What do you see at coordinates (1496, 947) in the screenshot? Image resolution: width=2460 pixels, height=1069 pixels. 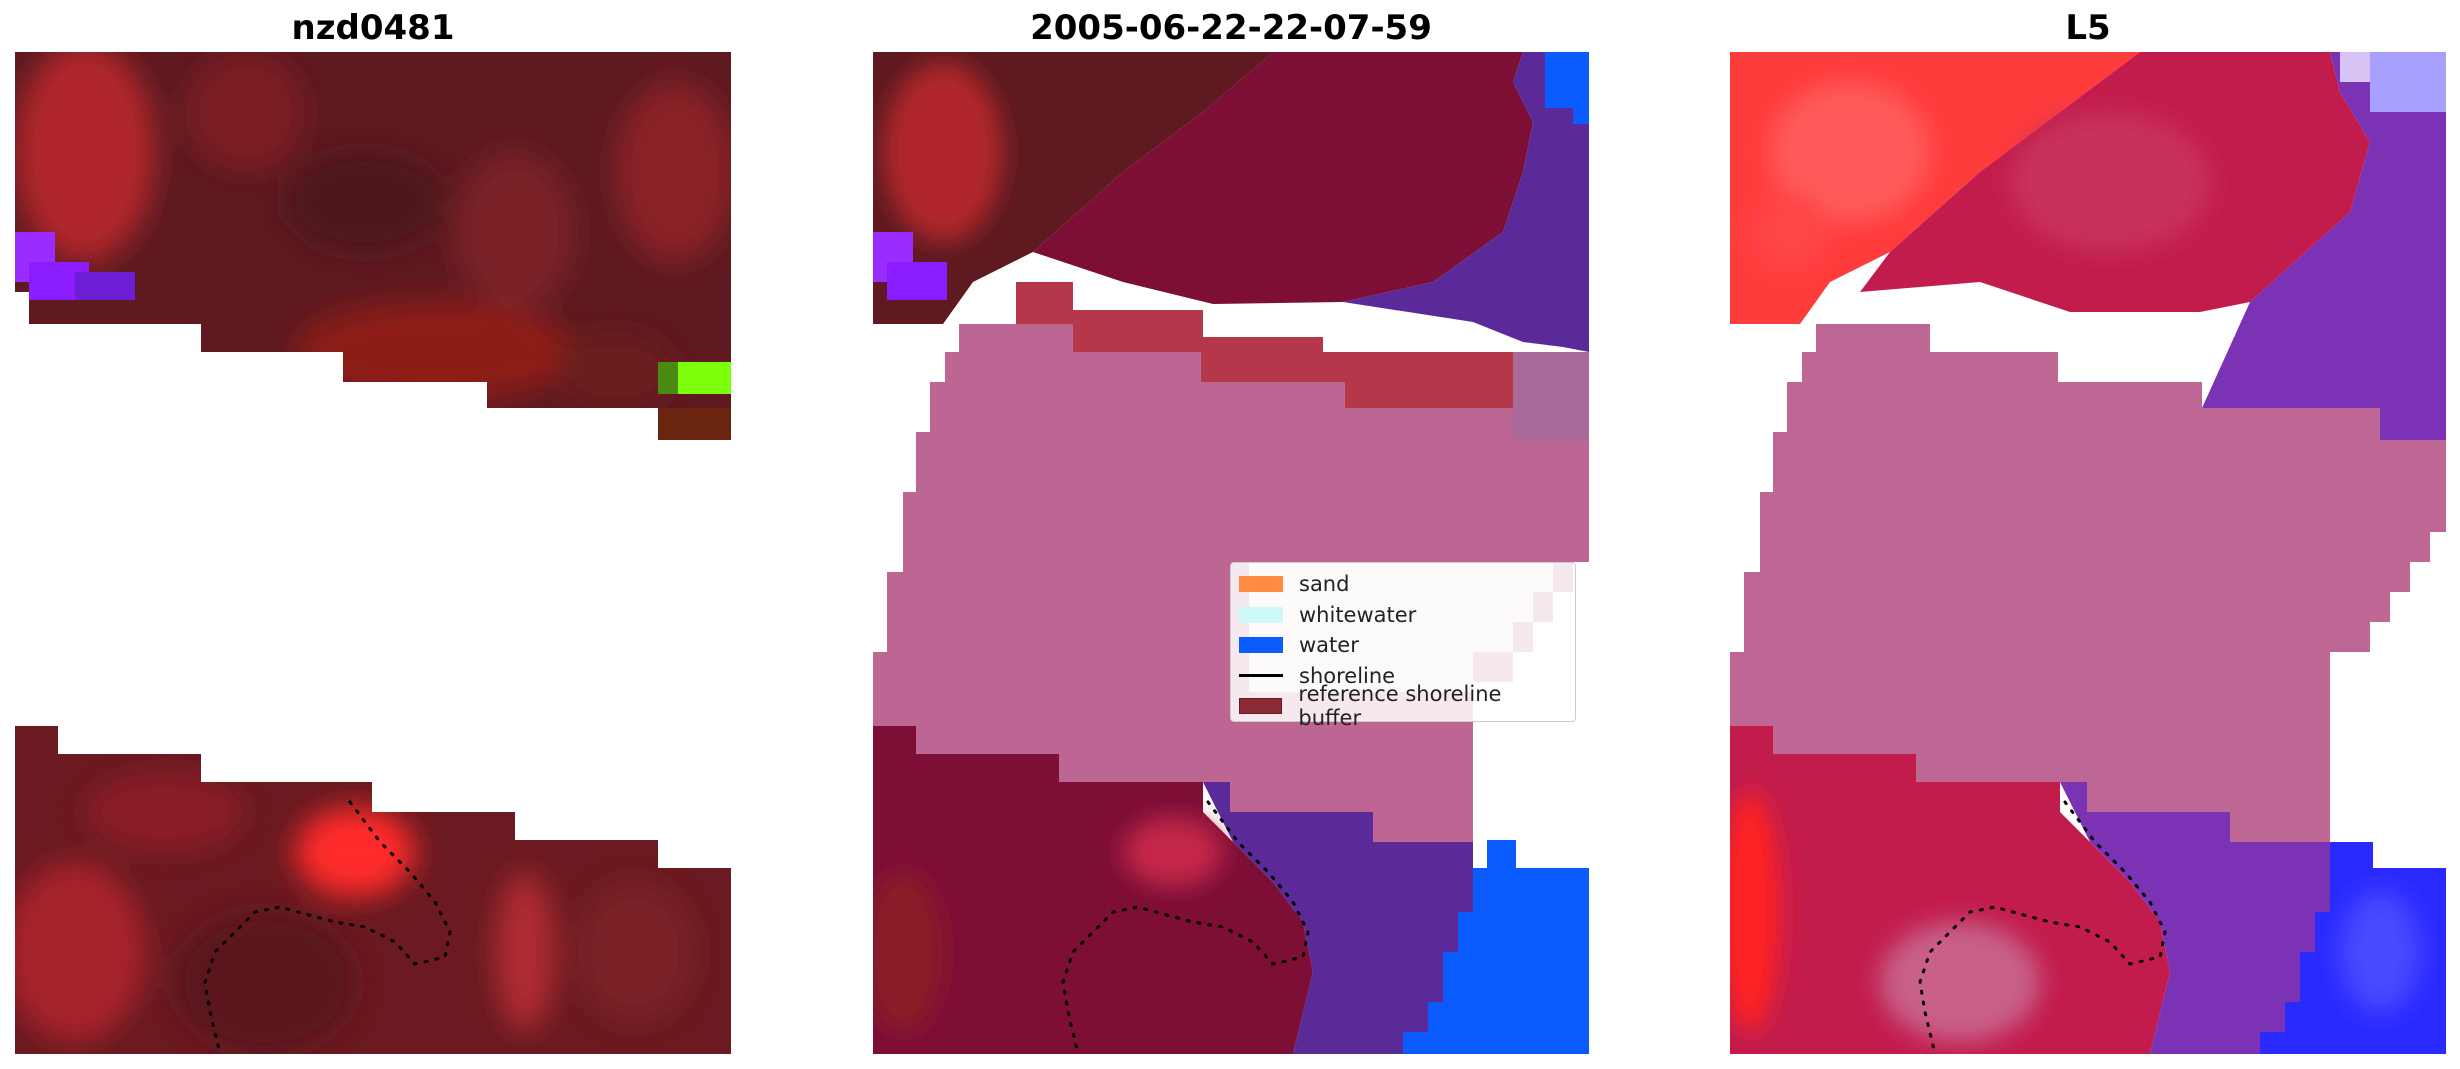 I see `class-water-bottom` at bounding box center [1496, 947].